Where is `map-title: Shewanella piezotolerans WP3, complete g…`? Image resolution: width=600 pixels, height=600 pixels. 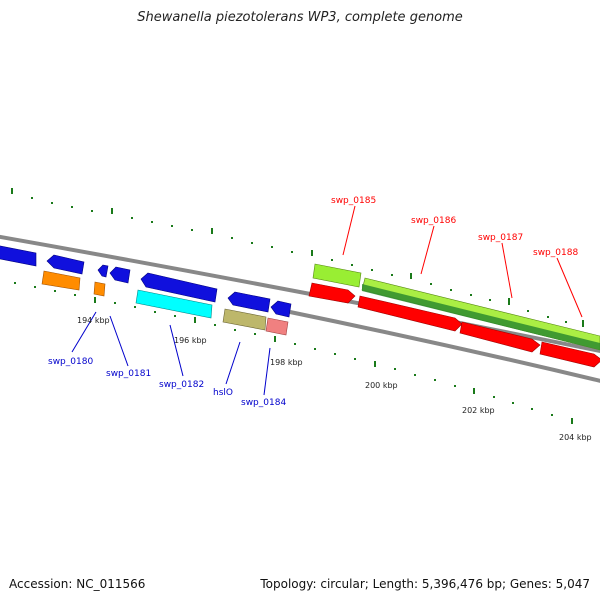 map-title: Shewanella piezotolerans WP3, complete g… is located at coordinates (300, 17).